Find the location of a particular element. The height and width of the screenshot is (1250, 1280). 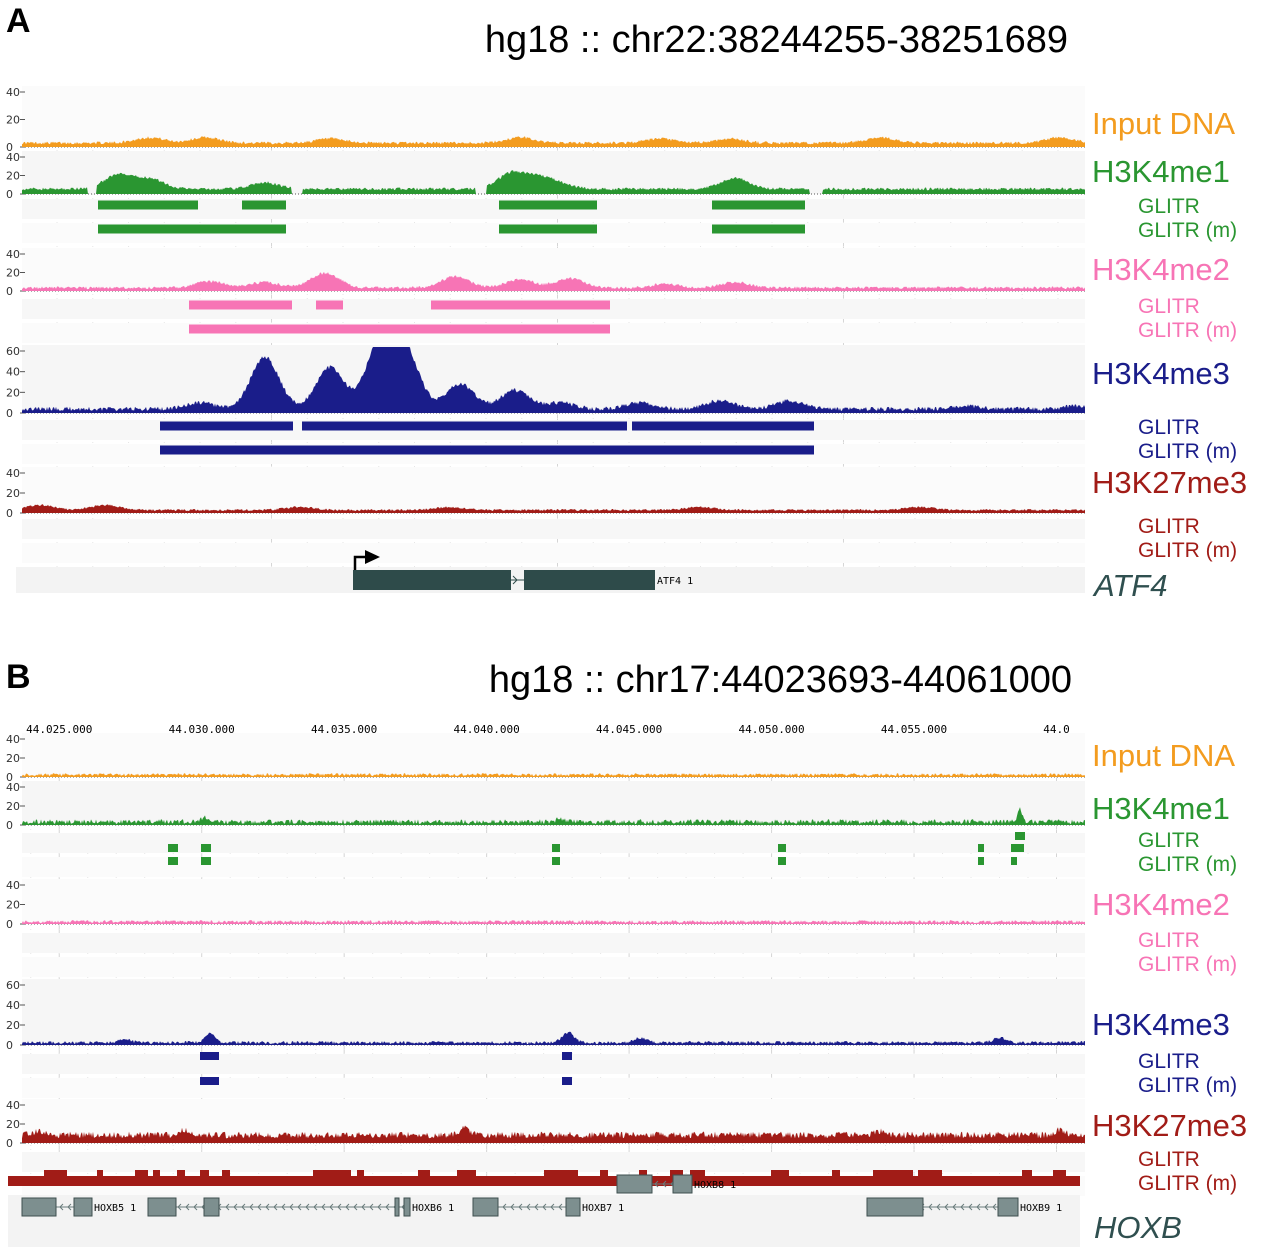

tss-arrow is located at coordinates (359, 562).